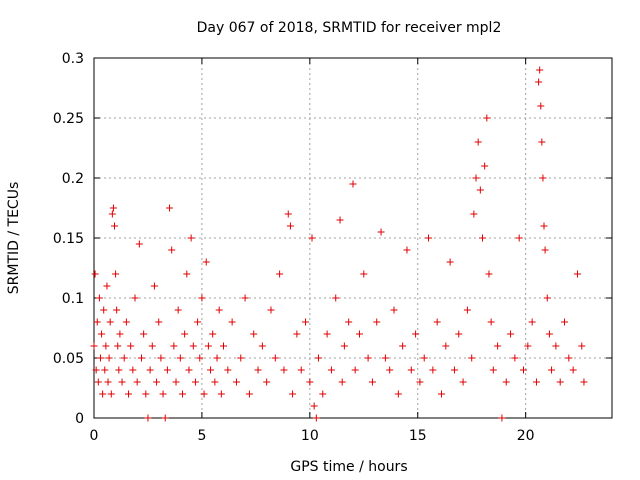 The width and height of the screenshot is (640, 480). What do you see at coordinates (68, 359) in the screenshot?
I see `y-tick-label: 0.05` at bounding box center [68, 359].